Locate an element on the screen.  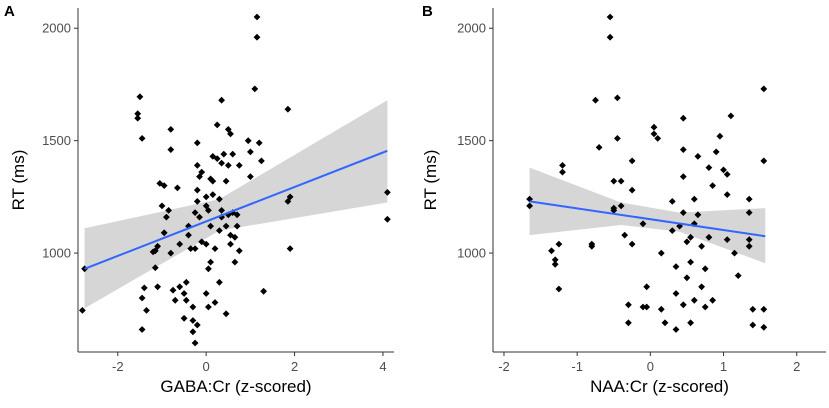
panel-label: B is located at coordinates (427, 11).